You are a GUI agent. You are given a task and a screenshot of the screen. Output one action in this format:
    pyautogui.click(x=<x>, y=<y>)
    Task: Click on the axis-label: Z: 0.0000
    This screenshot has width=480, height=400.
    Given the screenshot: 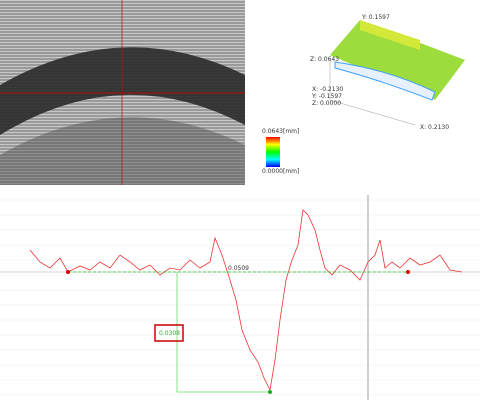 What is the action you would take?
    pyautogui.click(x=326, y=103)
    